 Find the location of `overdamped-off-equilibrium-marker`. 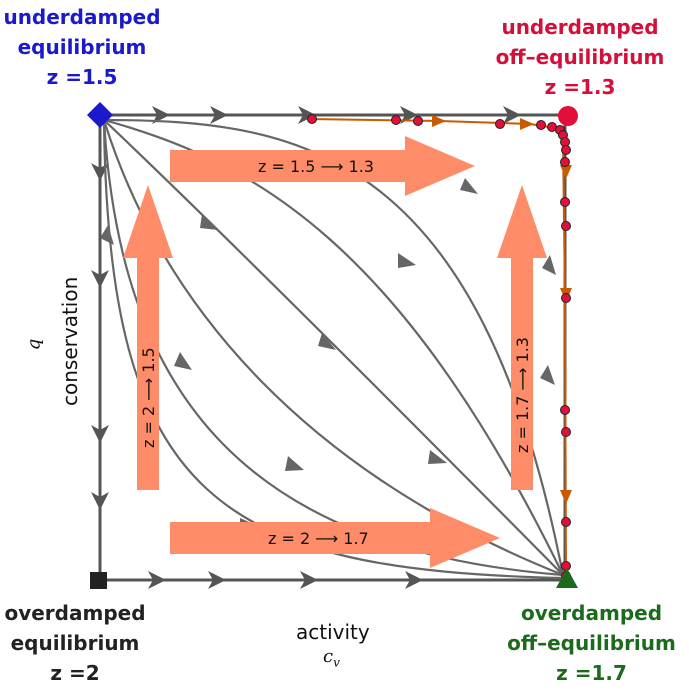

overdamped-off-equilibrium-marker is located at coordinates (567, 578).